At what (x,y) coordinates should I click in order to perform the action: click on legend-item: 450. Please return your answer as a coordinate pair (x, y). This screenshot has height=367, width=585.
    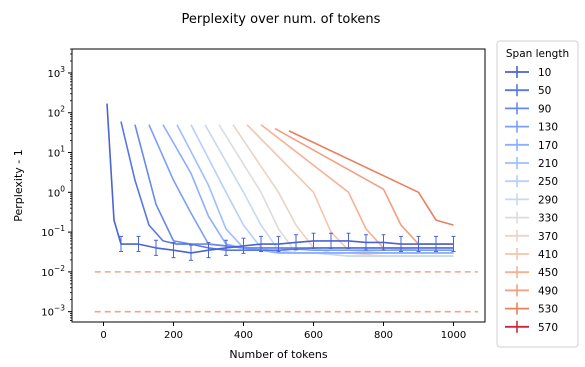
    Looking at the image, I should click on (531, 272).